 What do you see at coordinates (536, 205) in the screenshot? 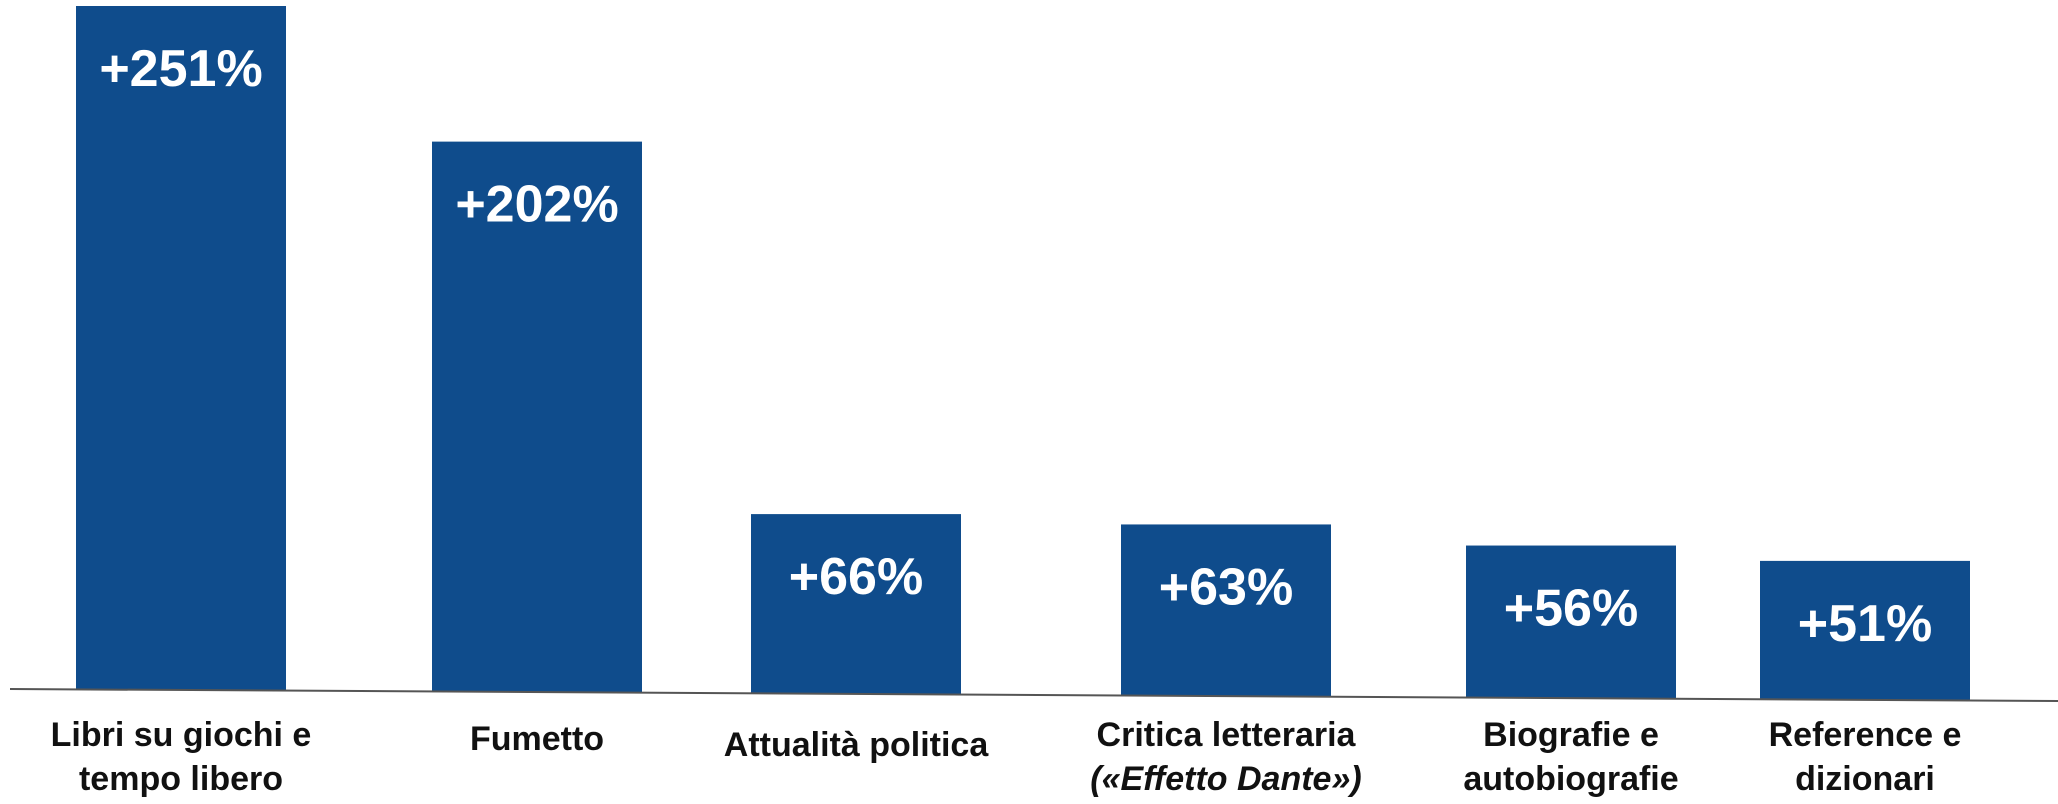
I see `bar-value-label-1: +202%` at bounding box center [536, 205].